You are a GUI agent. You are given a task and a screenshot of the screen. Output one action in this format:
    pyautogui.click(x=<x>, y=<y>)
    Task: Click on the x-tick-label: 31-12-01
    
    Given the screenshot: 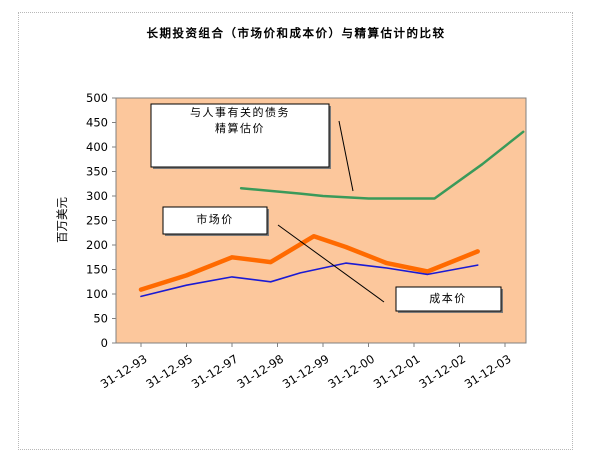 What is the action you would take?
    pyautogui.click(x=397, y=372)
    